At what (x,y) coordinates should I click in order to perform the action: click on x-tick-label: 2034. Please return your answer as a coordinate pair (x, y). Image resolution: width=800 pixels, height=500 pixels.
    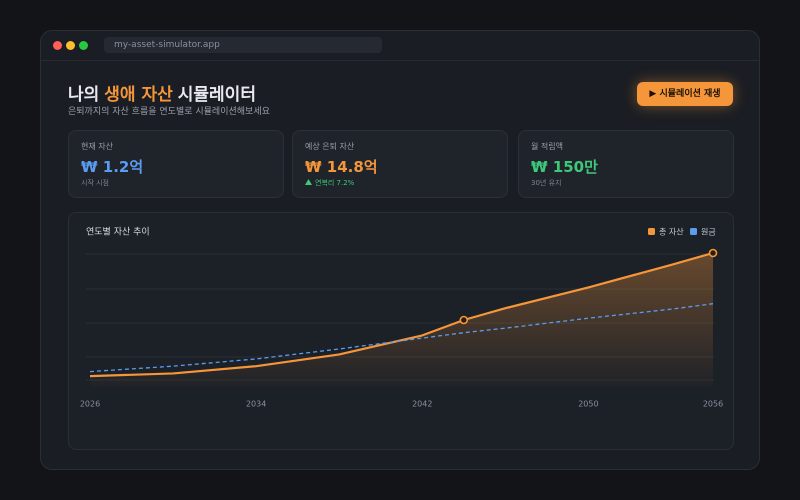
    Looking at the image, I should click on (256, 404).